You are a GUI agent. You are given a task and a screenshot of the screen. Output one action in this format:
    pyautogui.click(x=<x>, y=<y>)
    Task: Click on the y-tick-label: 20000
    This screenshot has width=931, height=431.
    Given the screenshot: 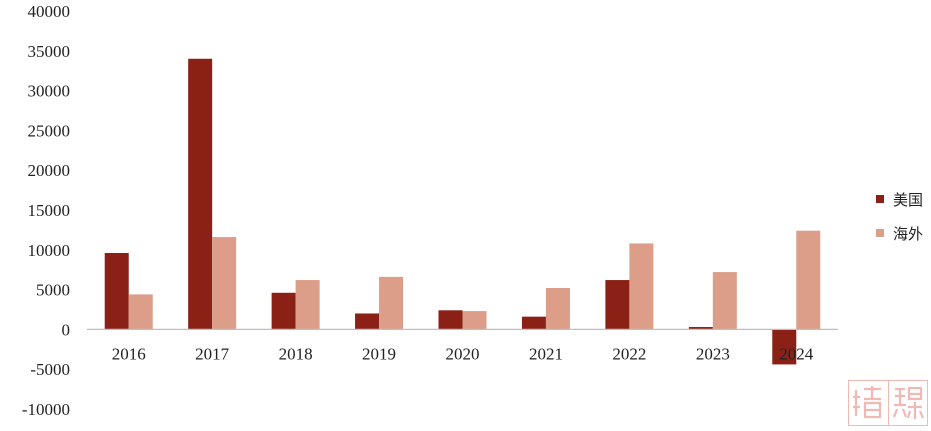 What is the action you would take?
    pyautogui.click(x=49, y=170)
    